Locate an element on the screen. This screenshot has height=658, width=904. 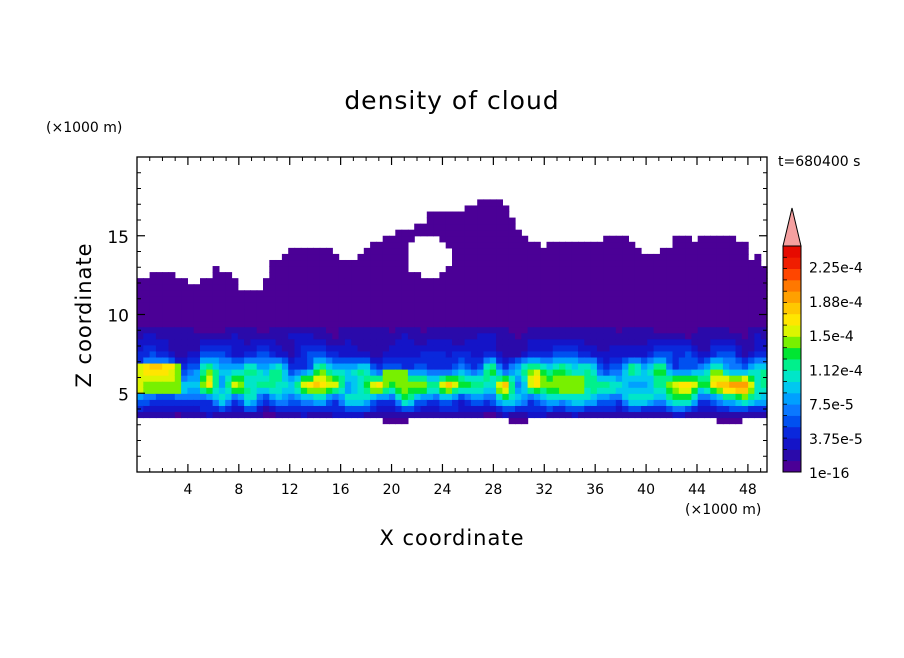
colorbar-label: 3.75e-5 is located at coordinates (836, 440).